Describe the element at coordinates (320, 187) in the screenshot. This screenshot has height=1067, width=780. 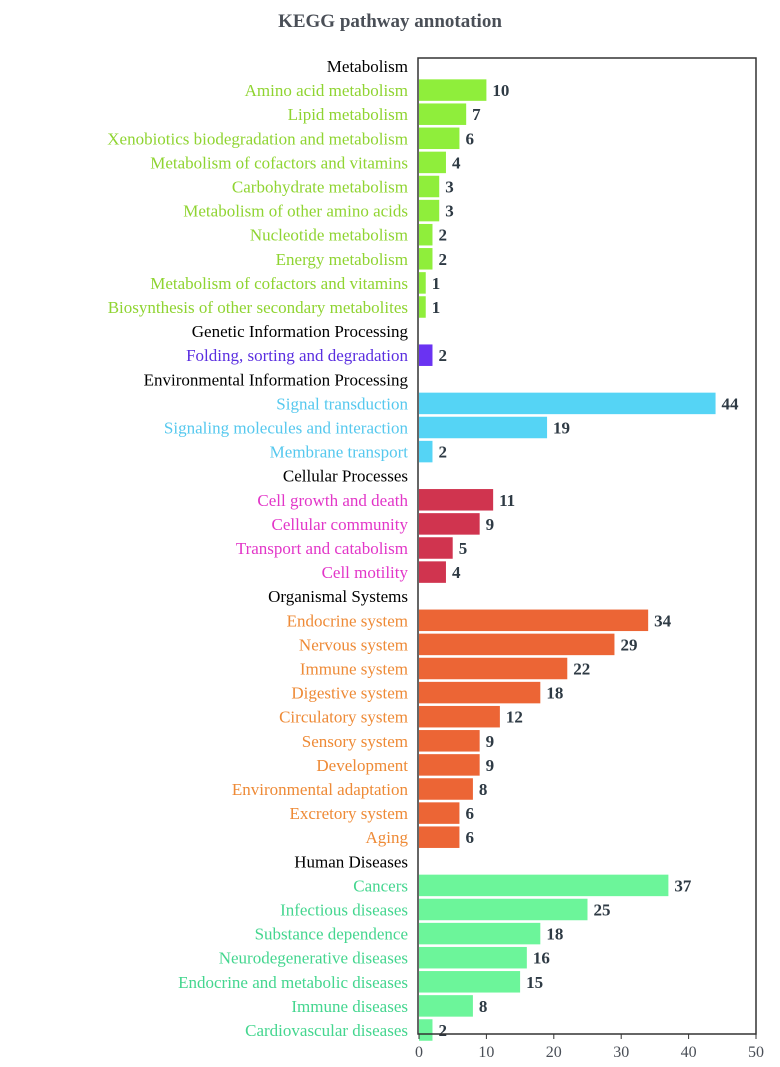
I see `category-label: Carbohydrate metabolism` at that location.